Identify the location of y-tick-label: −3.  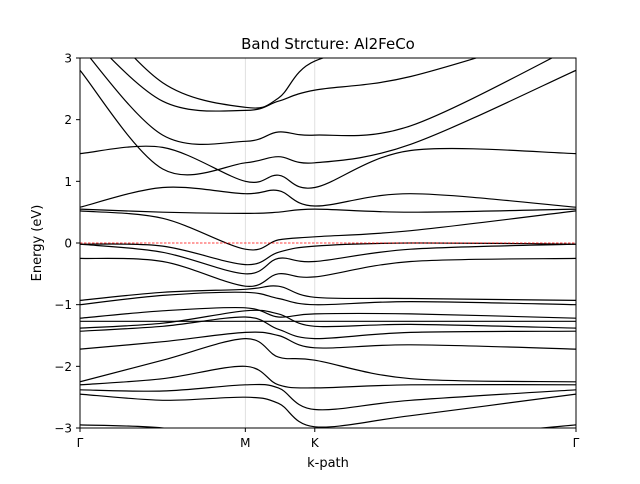
(63, 429).